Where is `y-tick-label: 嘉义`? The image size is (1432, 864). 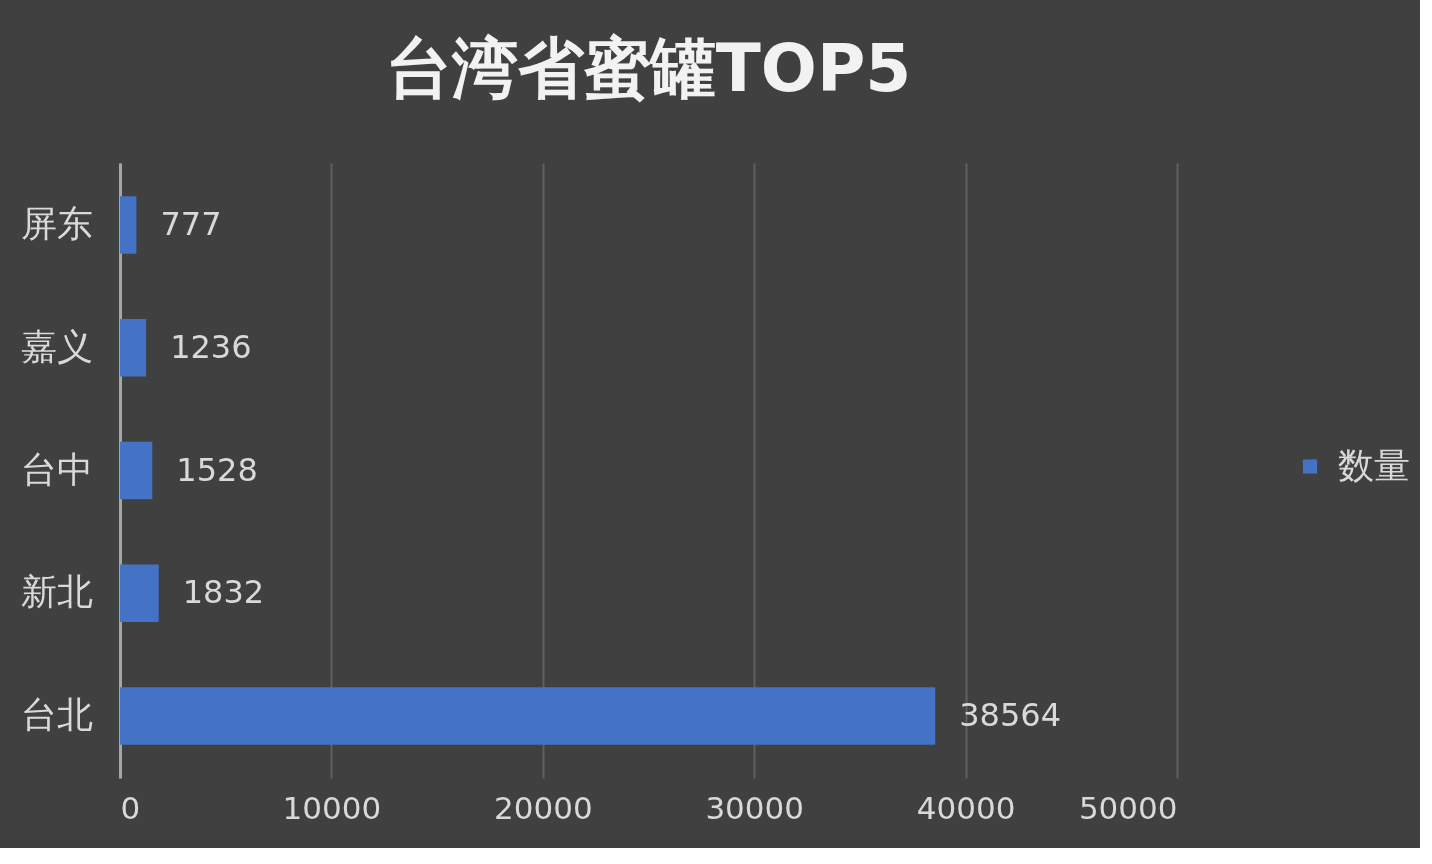 y-tick-label: 嘉义 is located at coordinates (56, 346).